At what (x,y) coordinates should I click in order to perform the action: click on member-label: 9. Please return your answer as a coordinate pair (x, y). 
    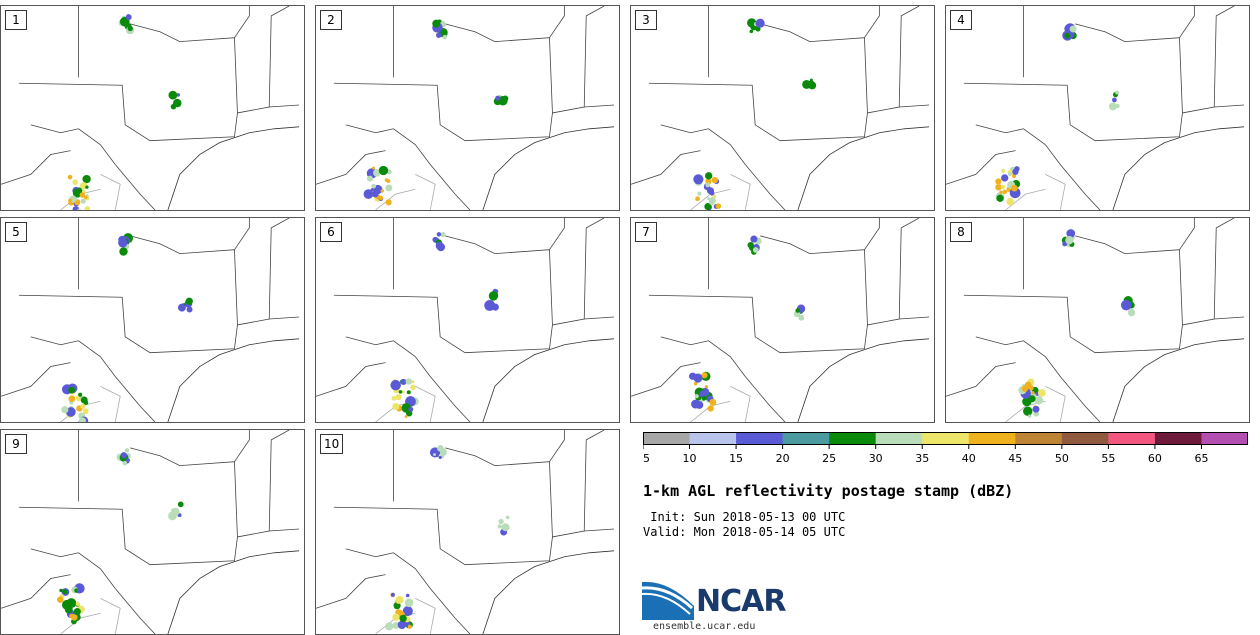
    Looking at the image, I should click on (16, 444).